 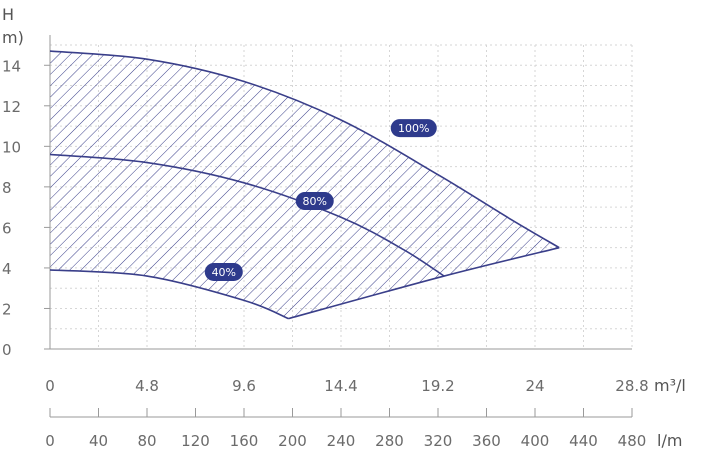 What do you see at coordinates (7, 309) in the screenshot?
I see `y-tick-label: 2` at bounding box center [7, 309].